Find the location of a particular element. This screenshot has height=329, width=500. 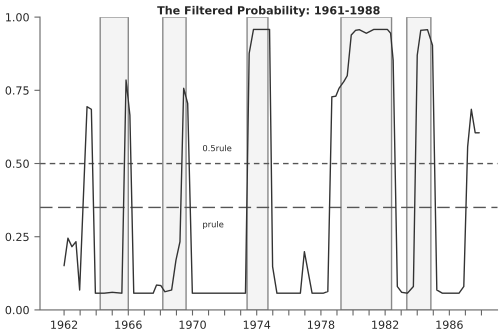

x-tick-label: 1974 is located at coordinates (257, 324).